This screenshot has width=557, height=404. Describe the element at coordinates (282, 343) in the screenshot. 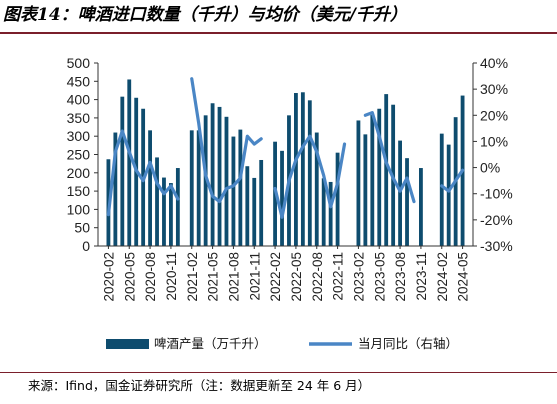

I see `legend: 啤酒产量（万千升） 当月同比（右轴）` at that location.